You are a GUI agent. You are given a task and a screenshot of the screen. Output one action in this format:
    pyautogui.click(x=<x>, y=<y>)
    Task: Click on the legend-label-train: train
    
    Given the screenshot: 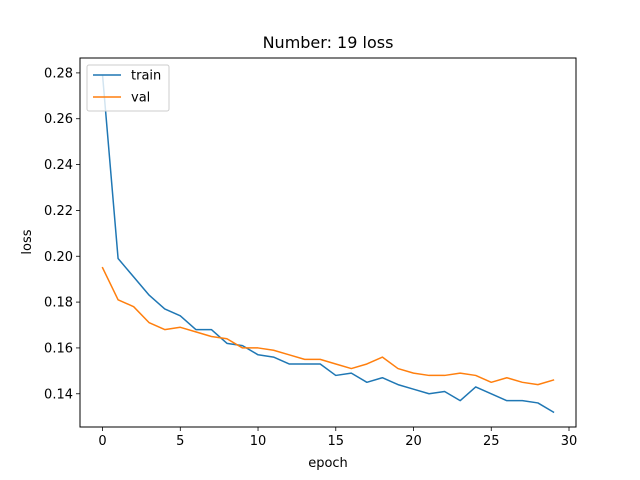 What is the action you would take?
    pyautogui.click(x=146, y=76)
    